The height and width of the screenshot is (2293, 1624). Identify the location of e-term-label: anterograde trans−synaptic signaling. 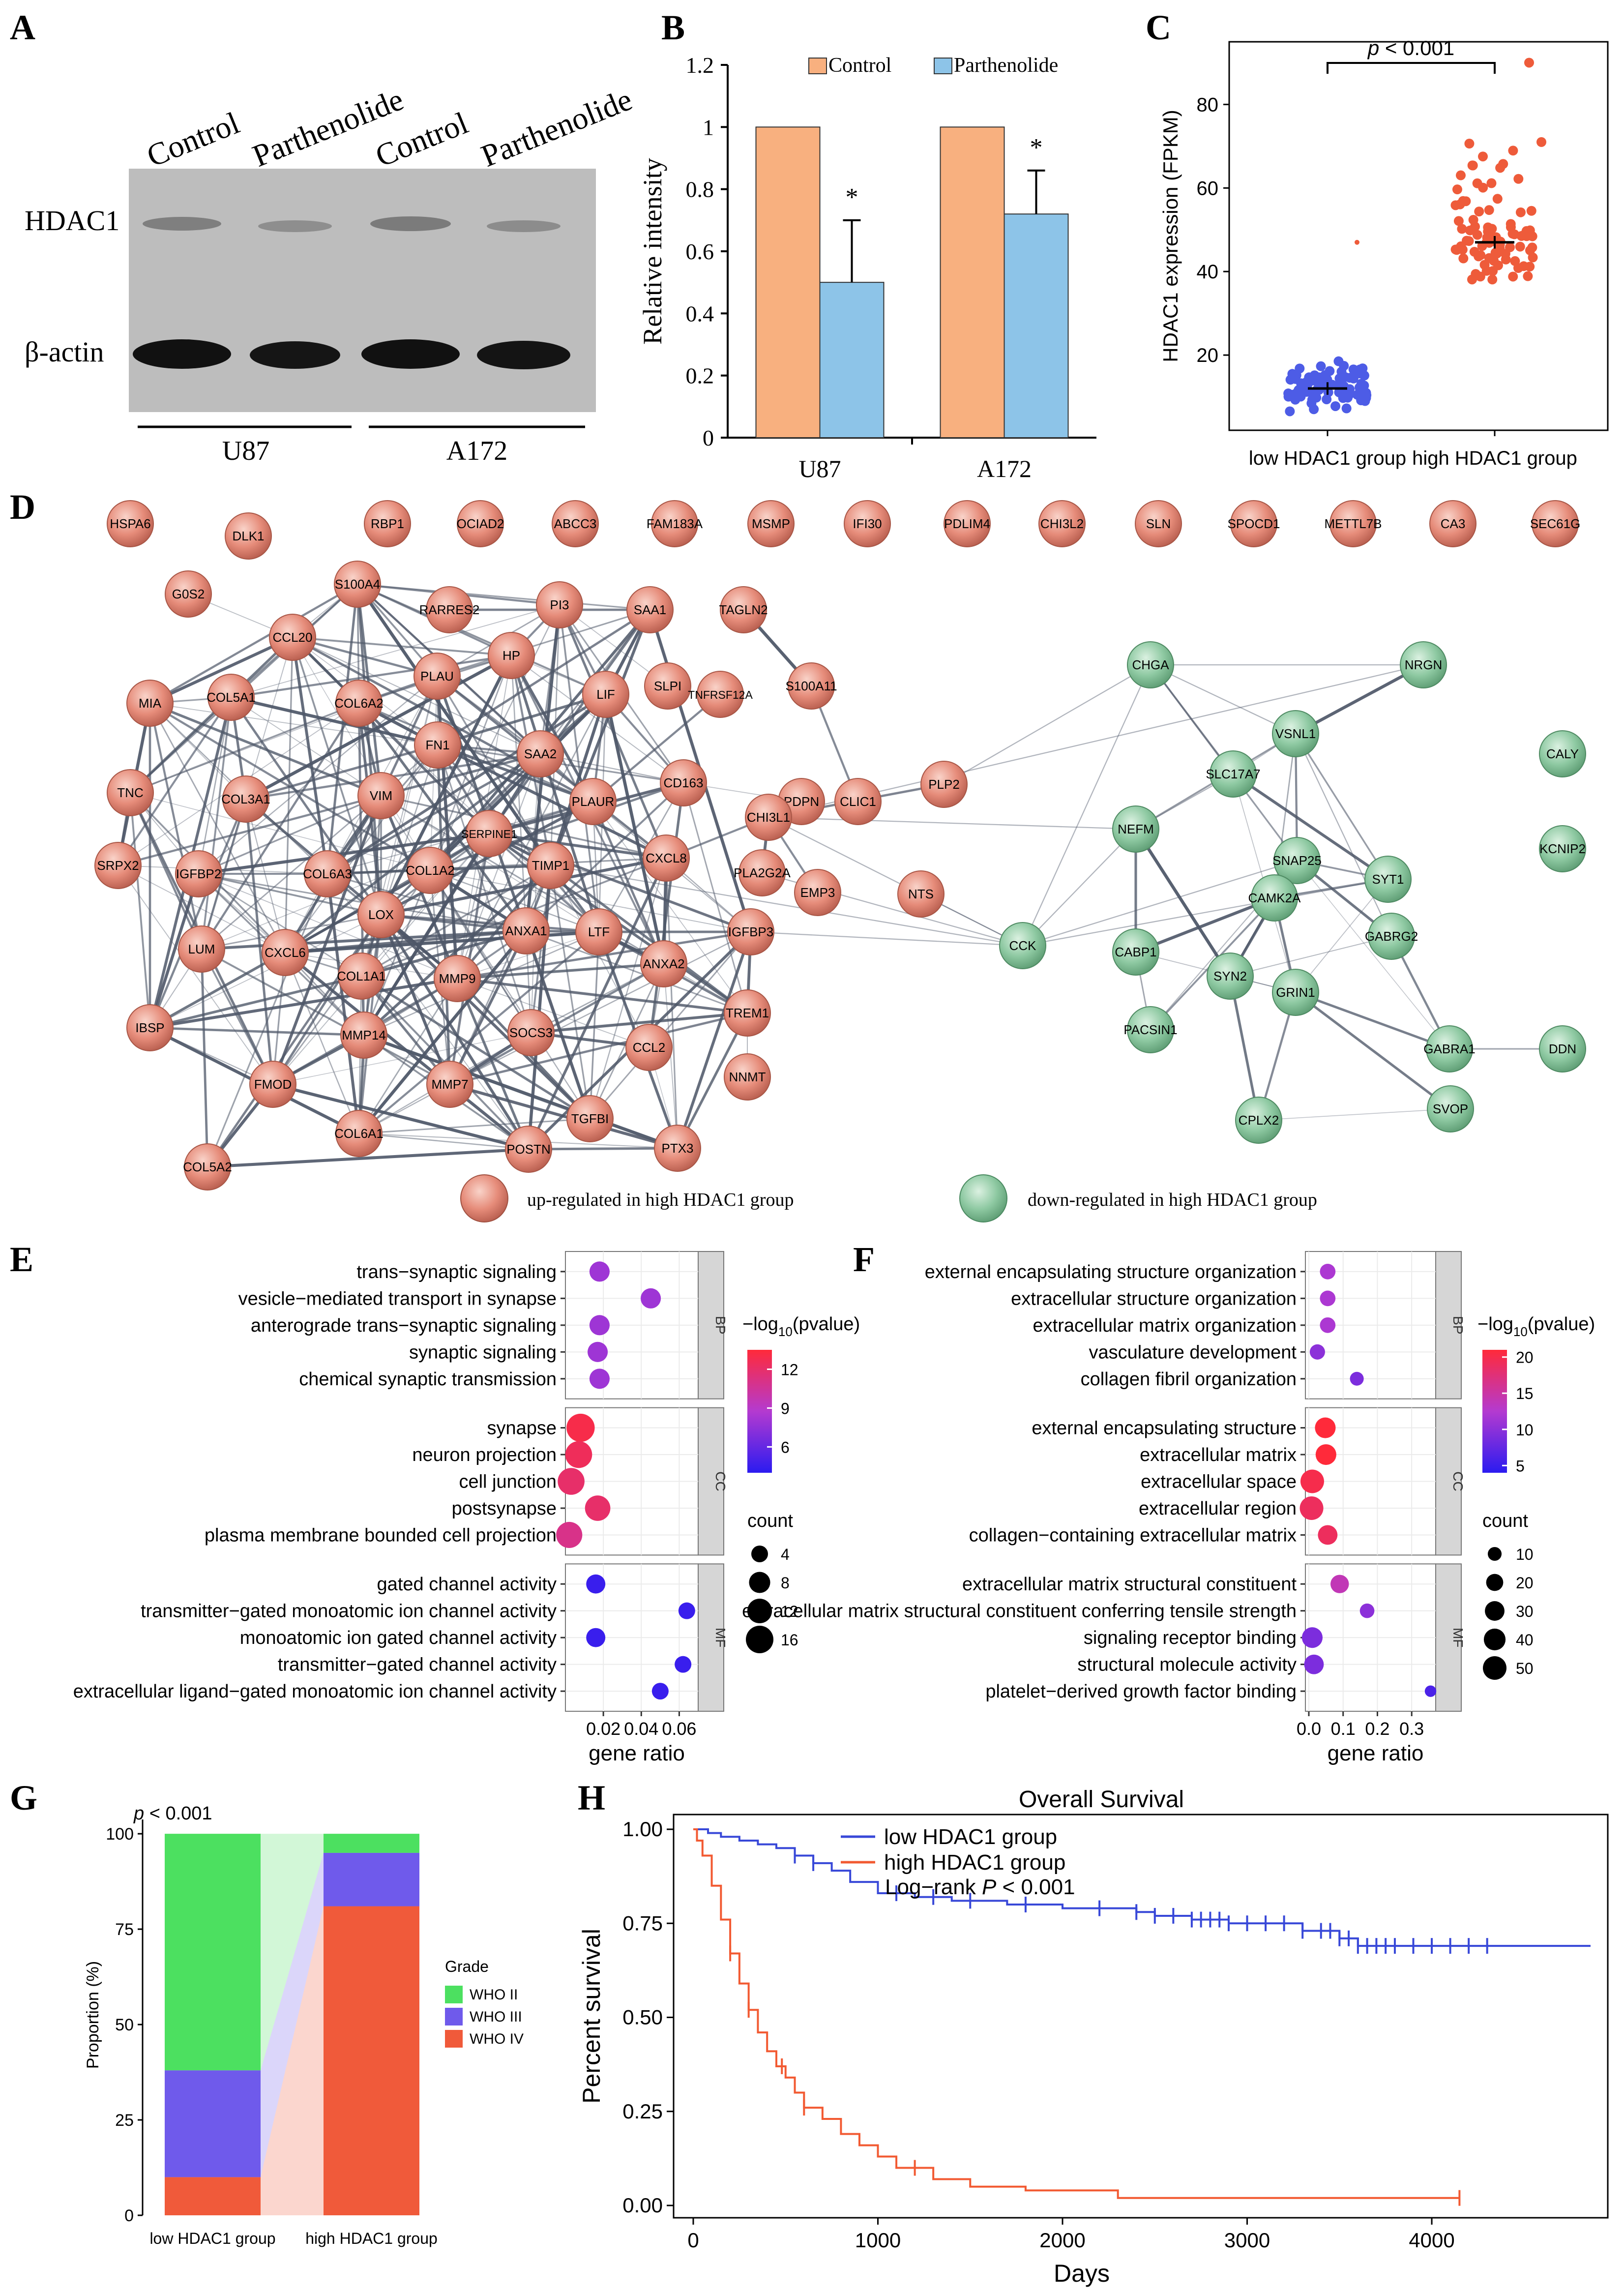
(404, 1325).